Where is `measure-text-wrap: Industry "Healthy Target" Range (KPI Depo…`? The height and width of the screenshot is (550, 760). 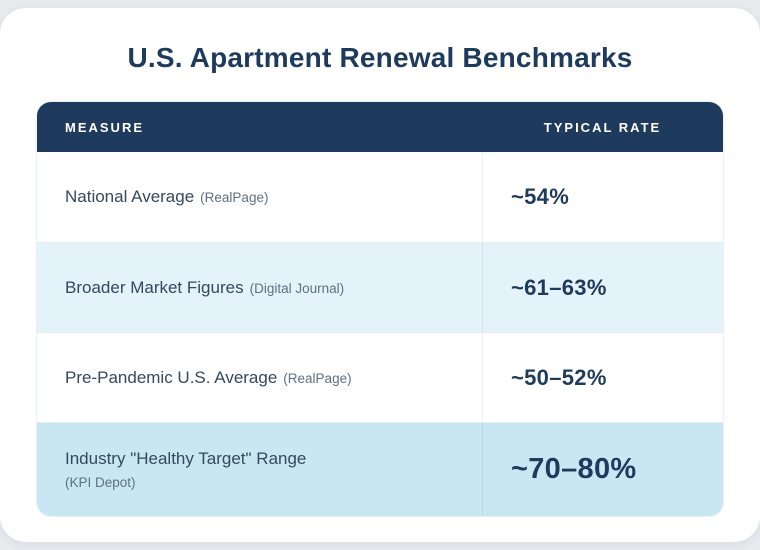
measure-text-wrap: Industry "Healthy Target" Range (KPI Depo… is located at coordinates (185, 469).